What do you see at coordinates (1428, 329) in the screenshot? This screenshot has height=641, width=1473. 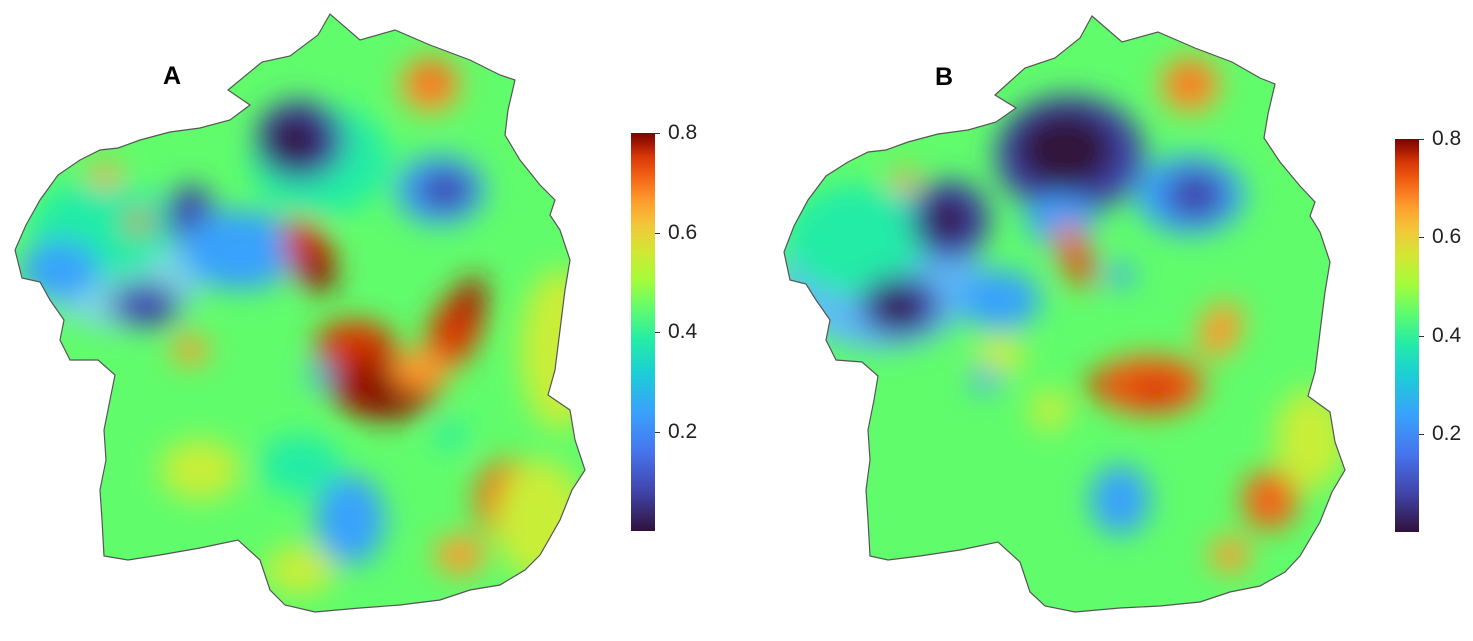 I see `colorbar-b: 0.8 0.6 0.4 0.2` at bounding box center [1428, 329].